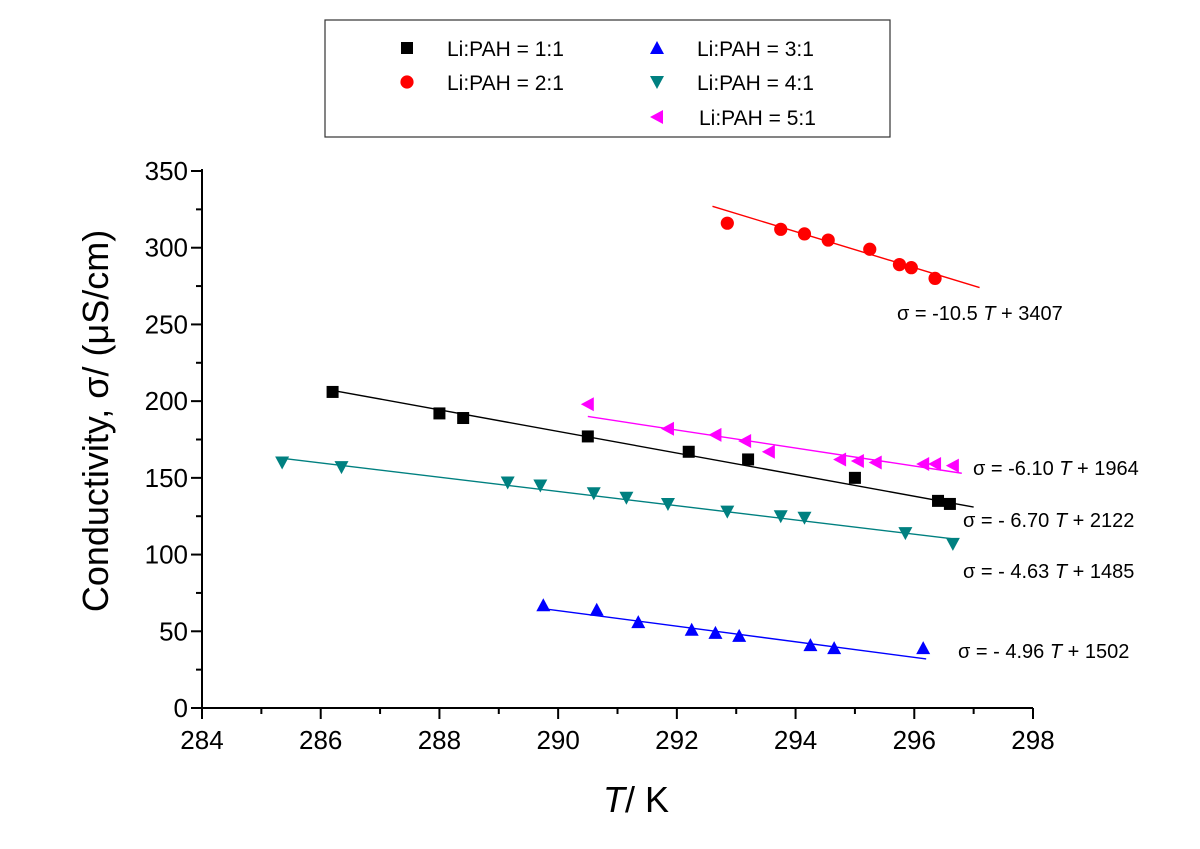 This screenshot has width=1200, height=849. What do you see at coordinates (755, 83) in the screenshot?
I see `legend-label-series-4: Li:PAH = 4:1` at bounding box center [755, 83].